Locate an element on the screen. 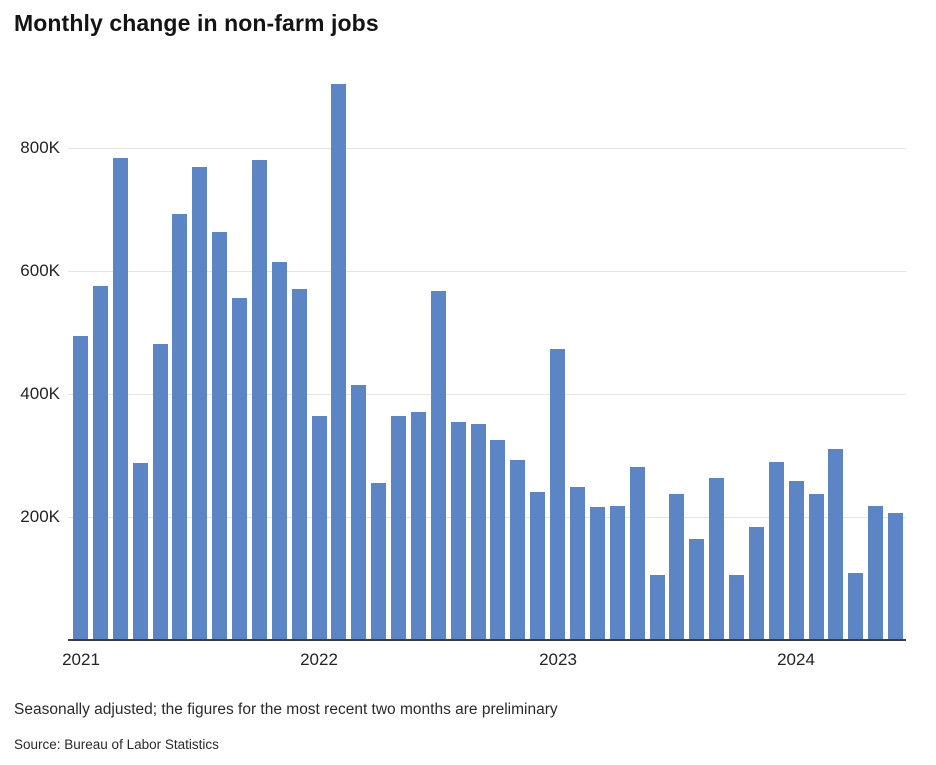 The image size is (936, 765). bar-jan-2022 is located at coordinates (319, 528).